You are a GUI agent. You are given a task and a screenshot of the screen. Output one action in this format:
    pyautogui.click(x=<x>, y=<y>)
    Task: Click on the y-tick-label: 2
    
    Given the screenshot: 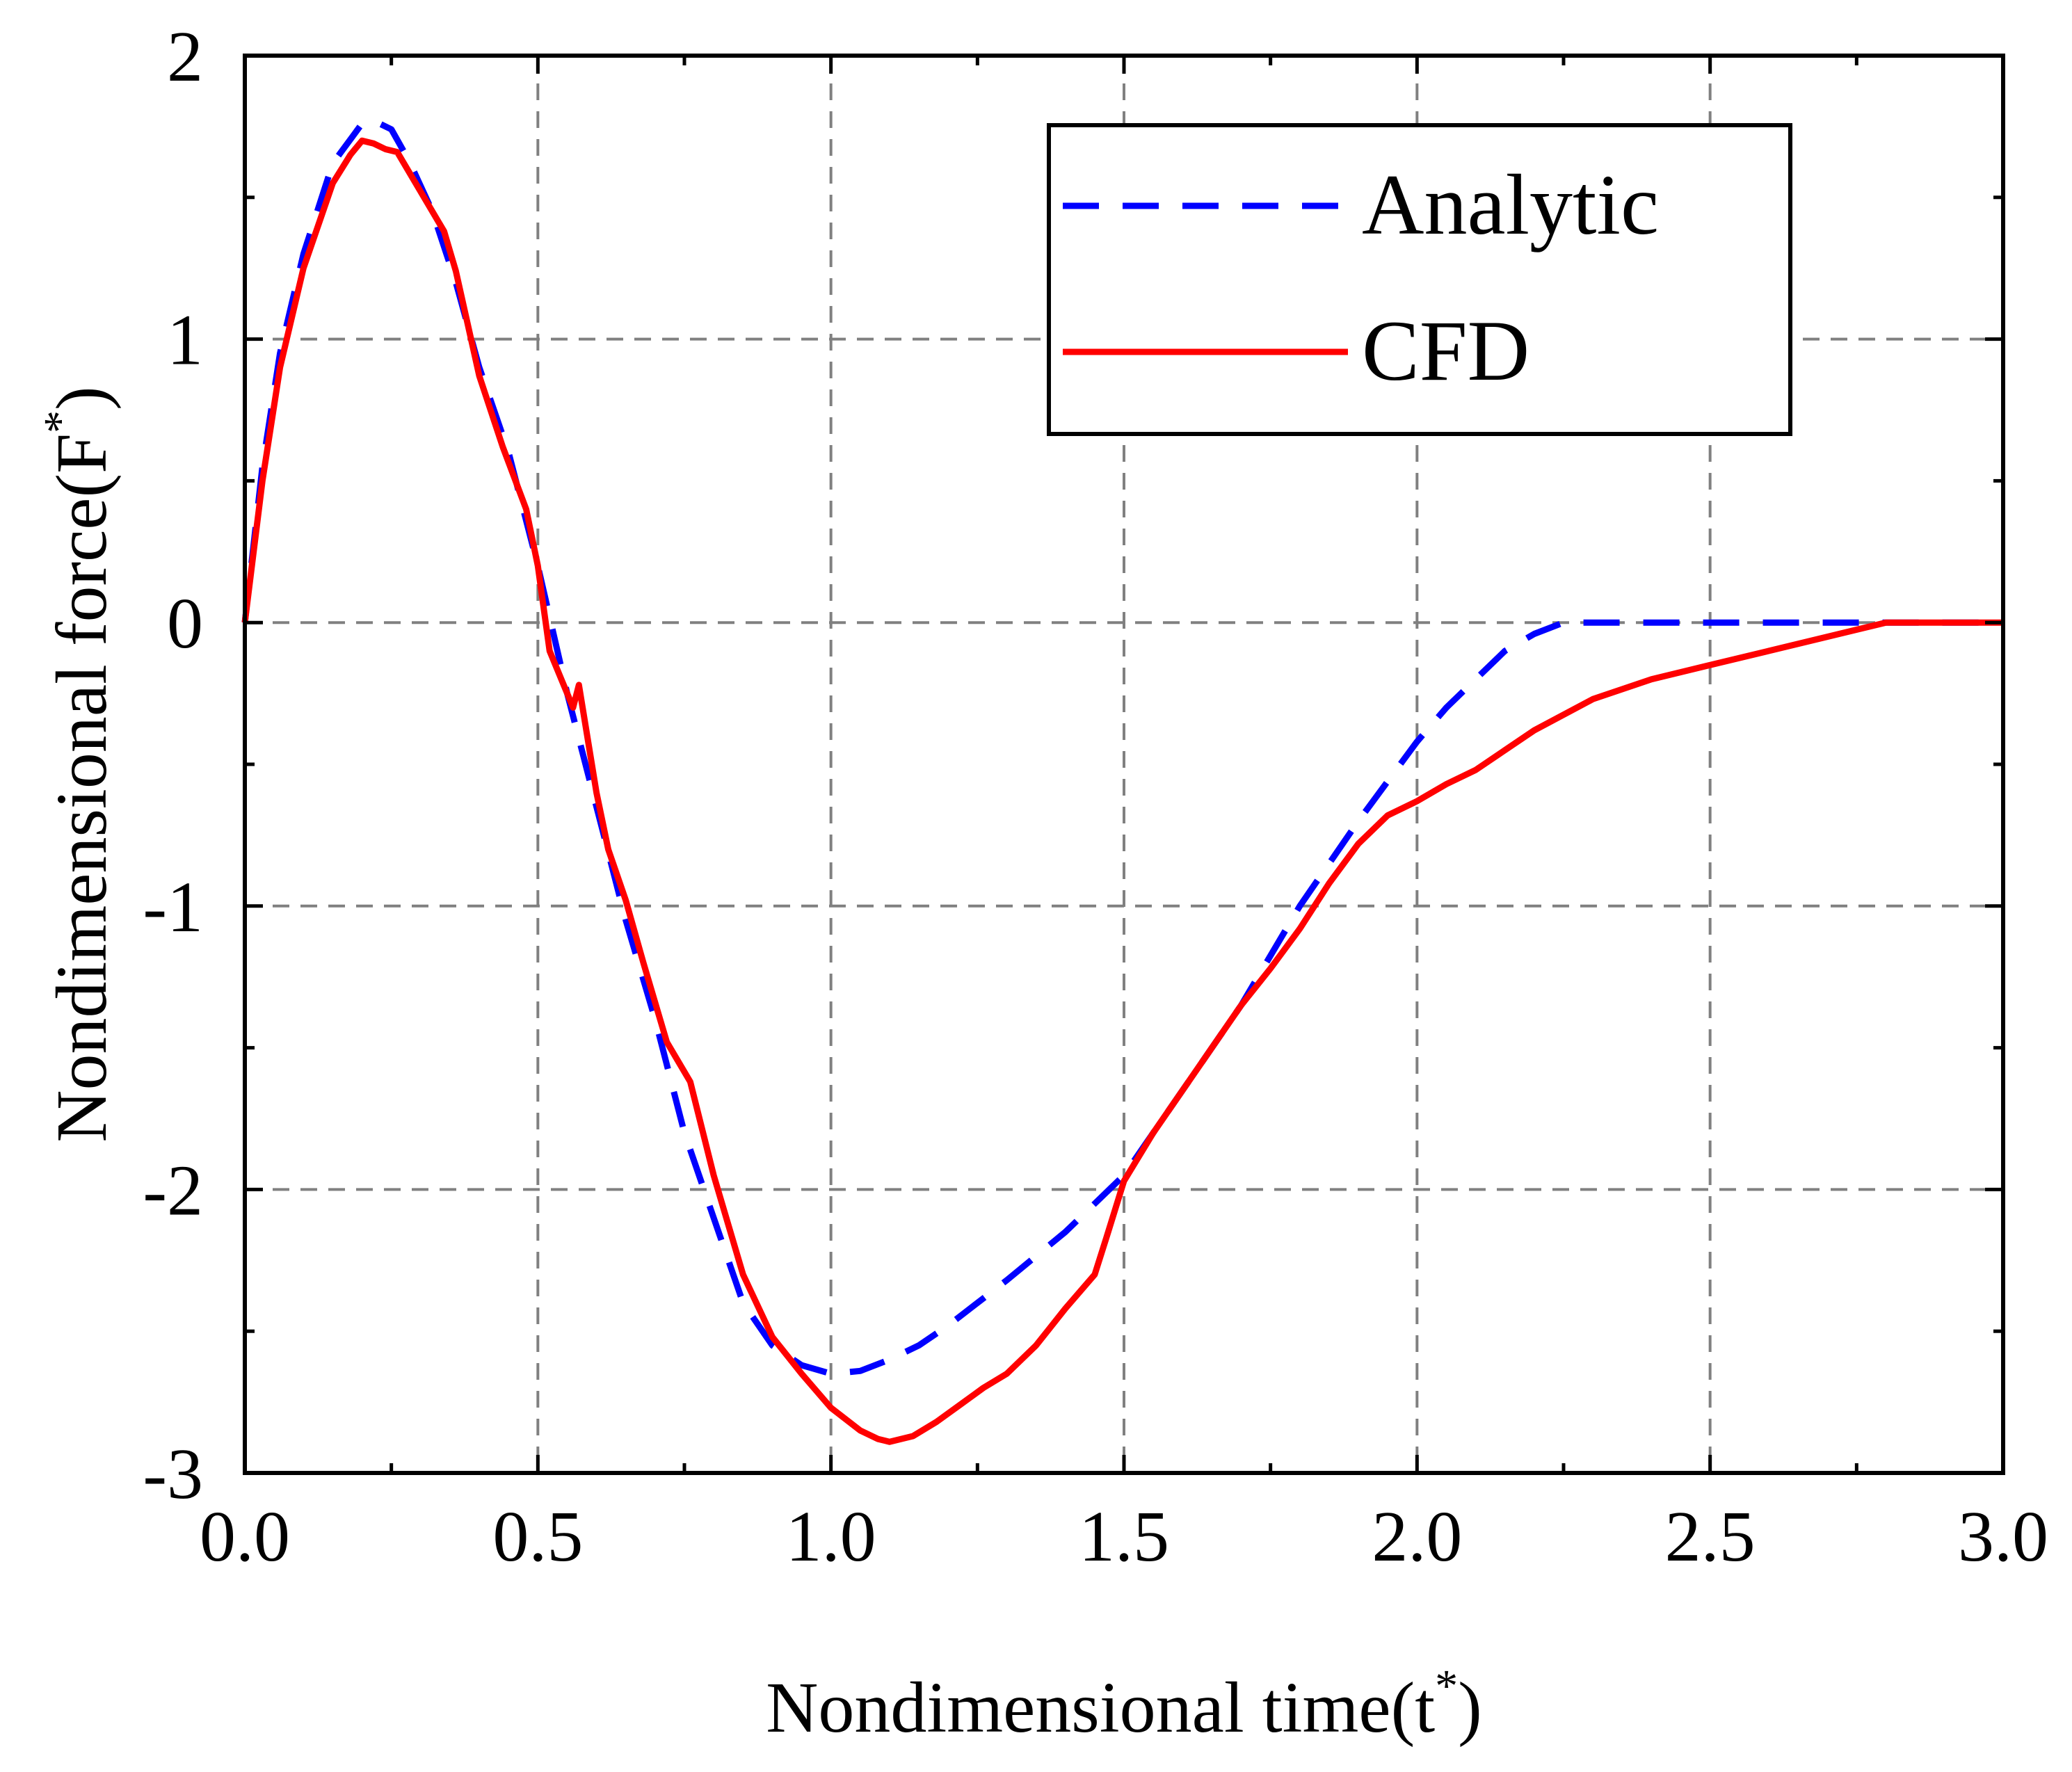 What is the action you would take?
    pyautogui.click(x=185, y=57)
    